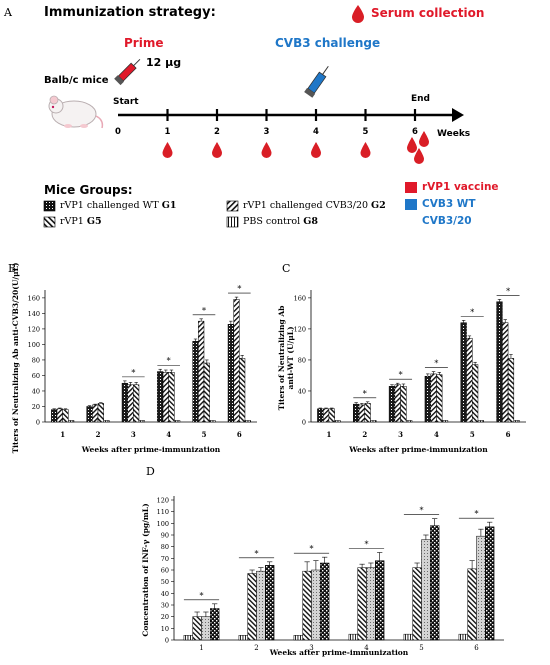  I want to click on y-axis-label: Concentration of INF-γ (pg/mL), so click(145, 569).